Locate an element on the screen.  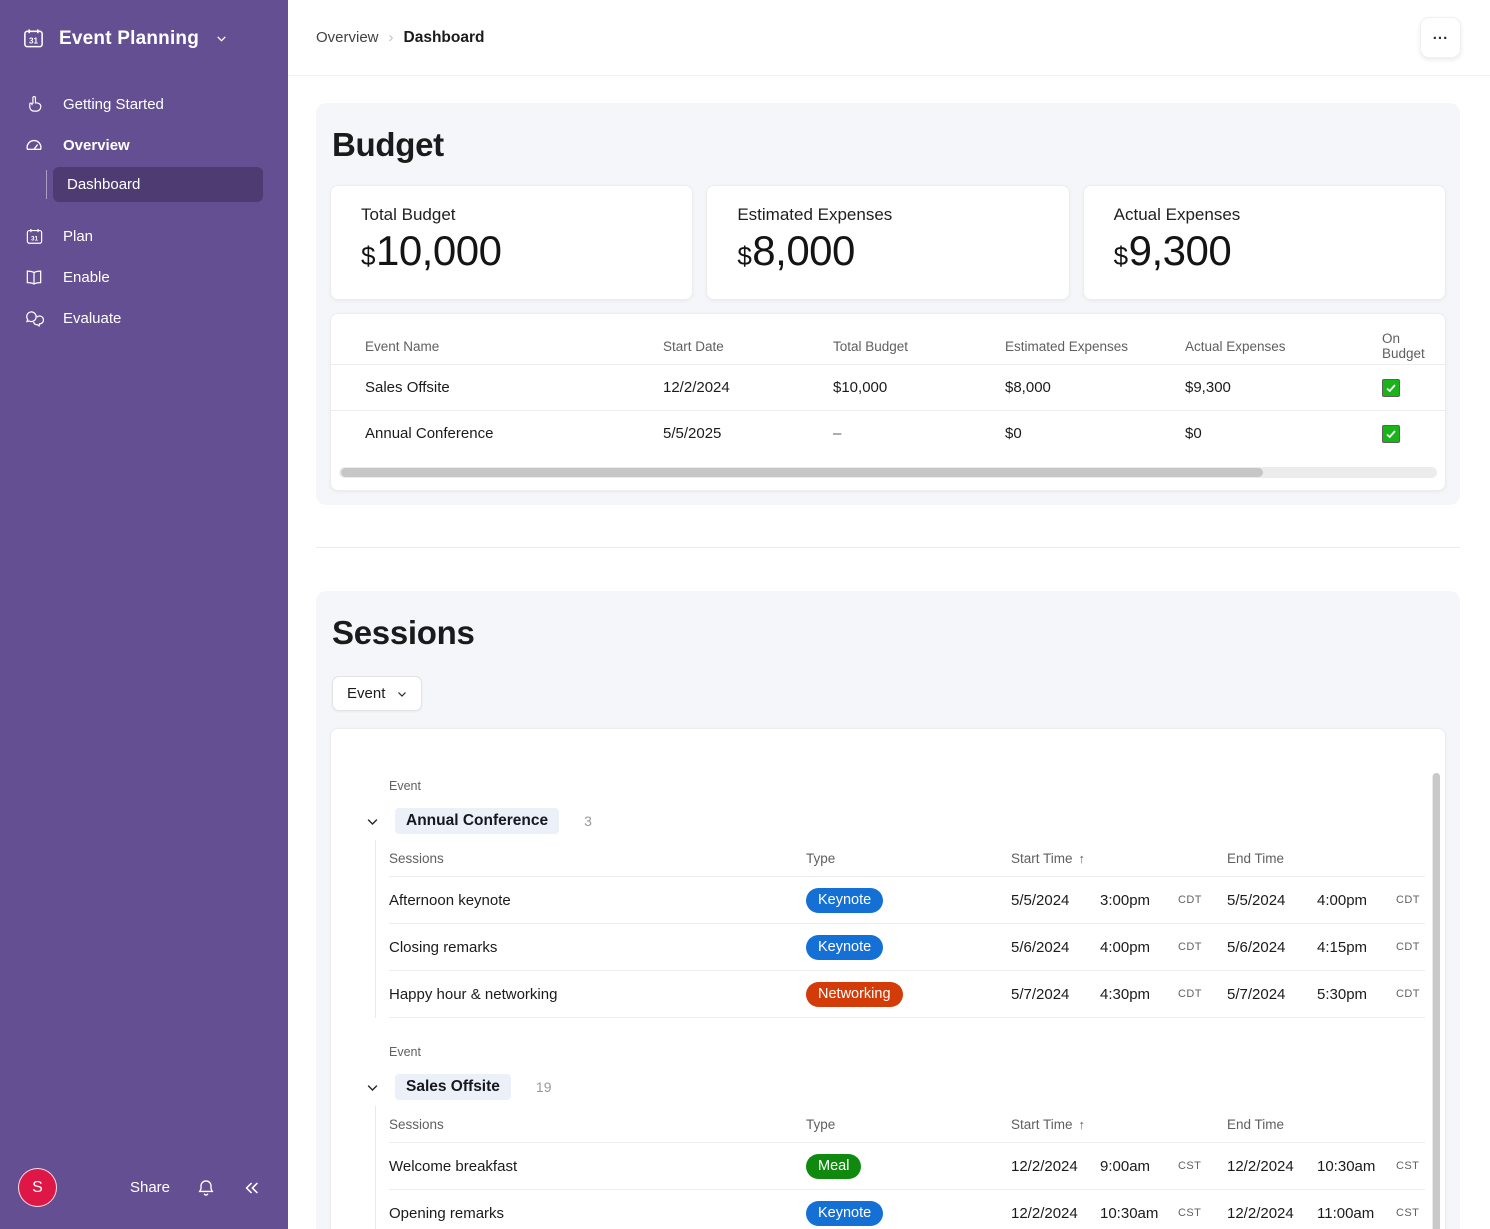
estimated-expenses-cell: $0 is located at coordinates (1013, 433).